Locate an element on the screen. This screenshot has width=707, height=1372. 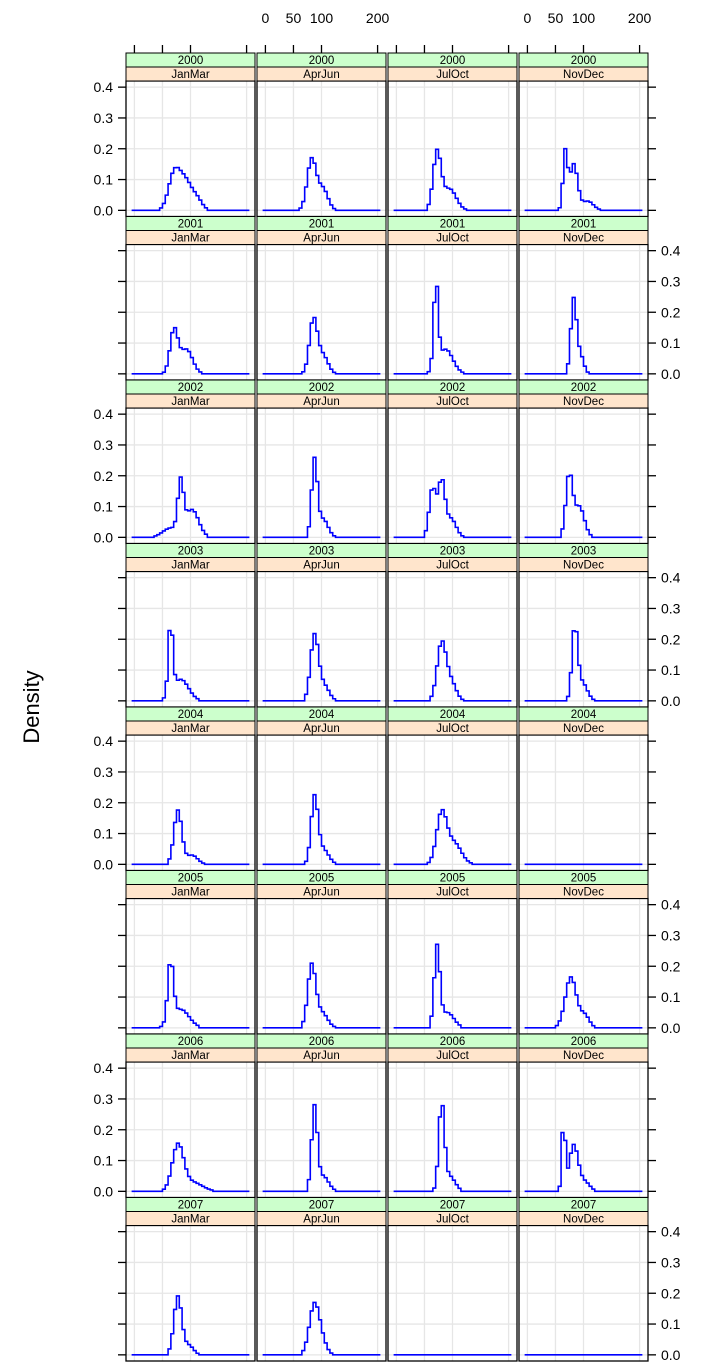
y-axis-tick-label-left: 0.3 is located at coordinates (104, 1099).